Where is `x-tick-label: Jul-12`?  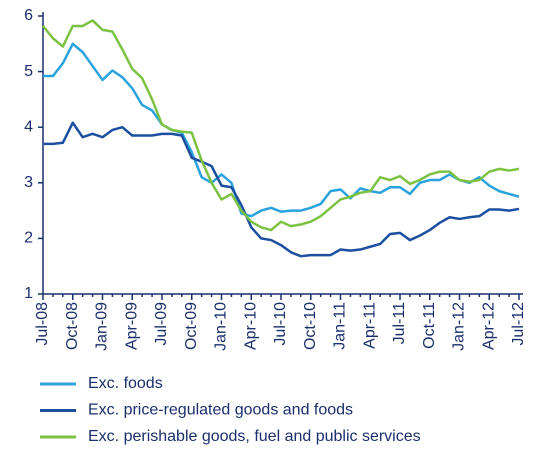 x-tick-label: Jul-12 is located at coordinates (518, 324).